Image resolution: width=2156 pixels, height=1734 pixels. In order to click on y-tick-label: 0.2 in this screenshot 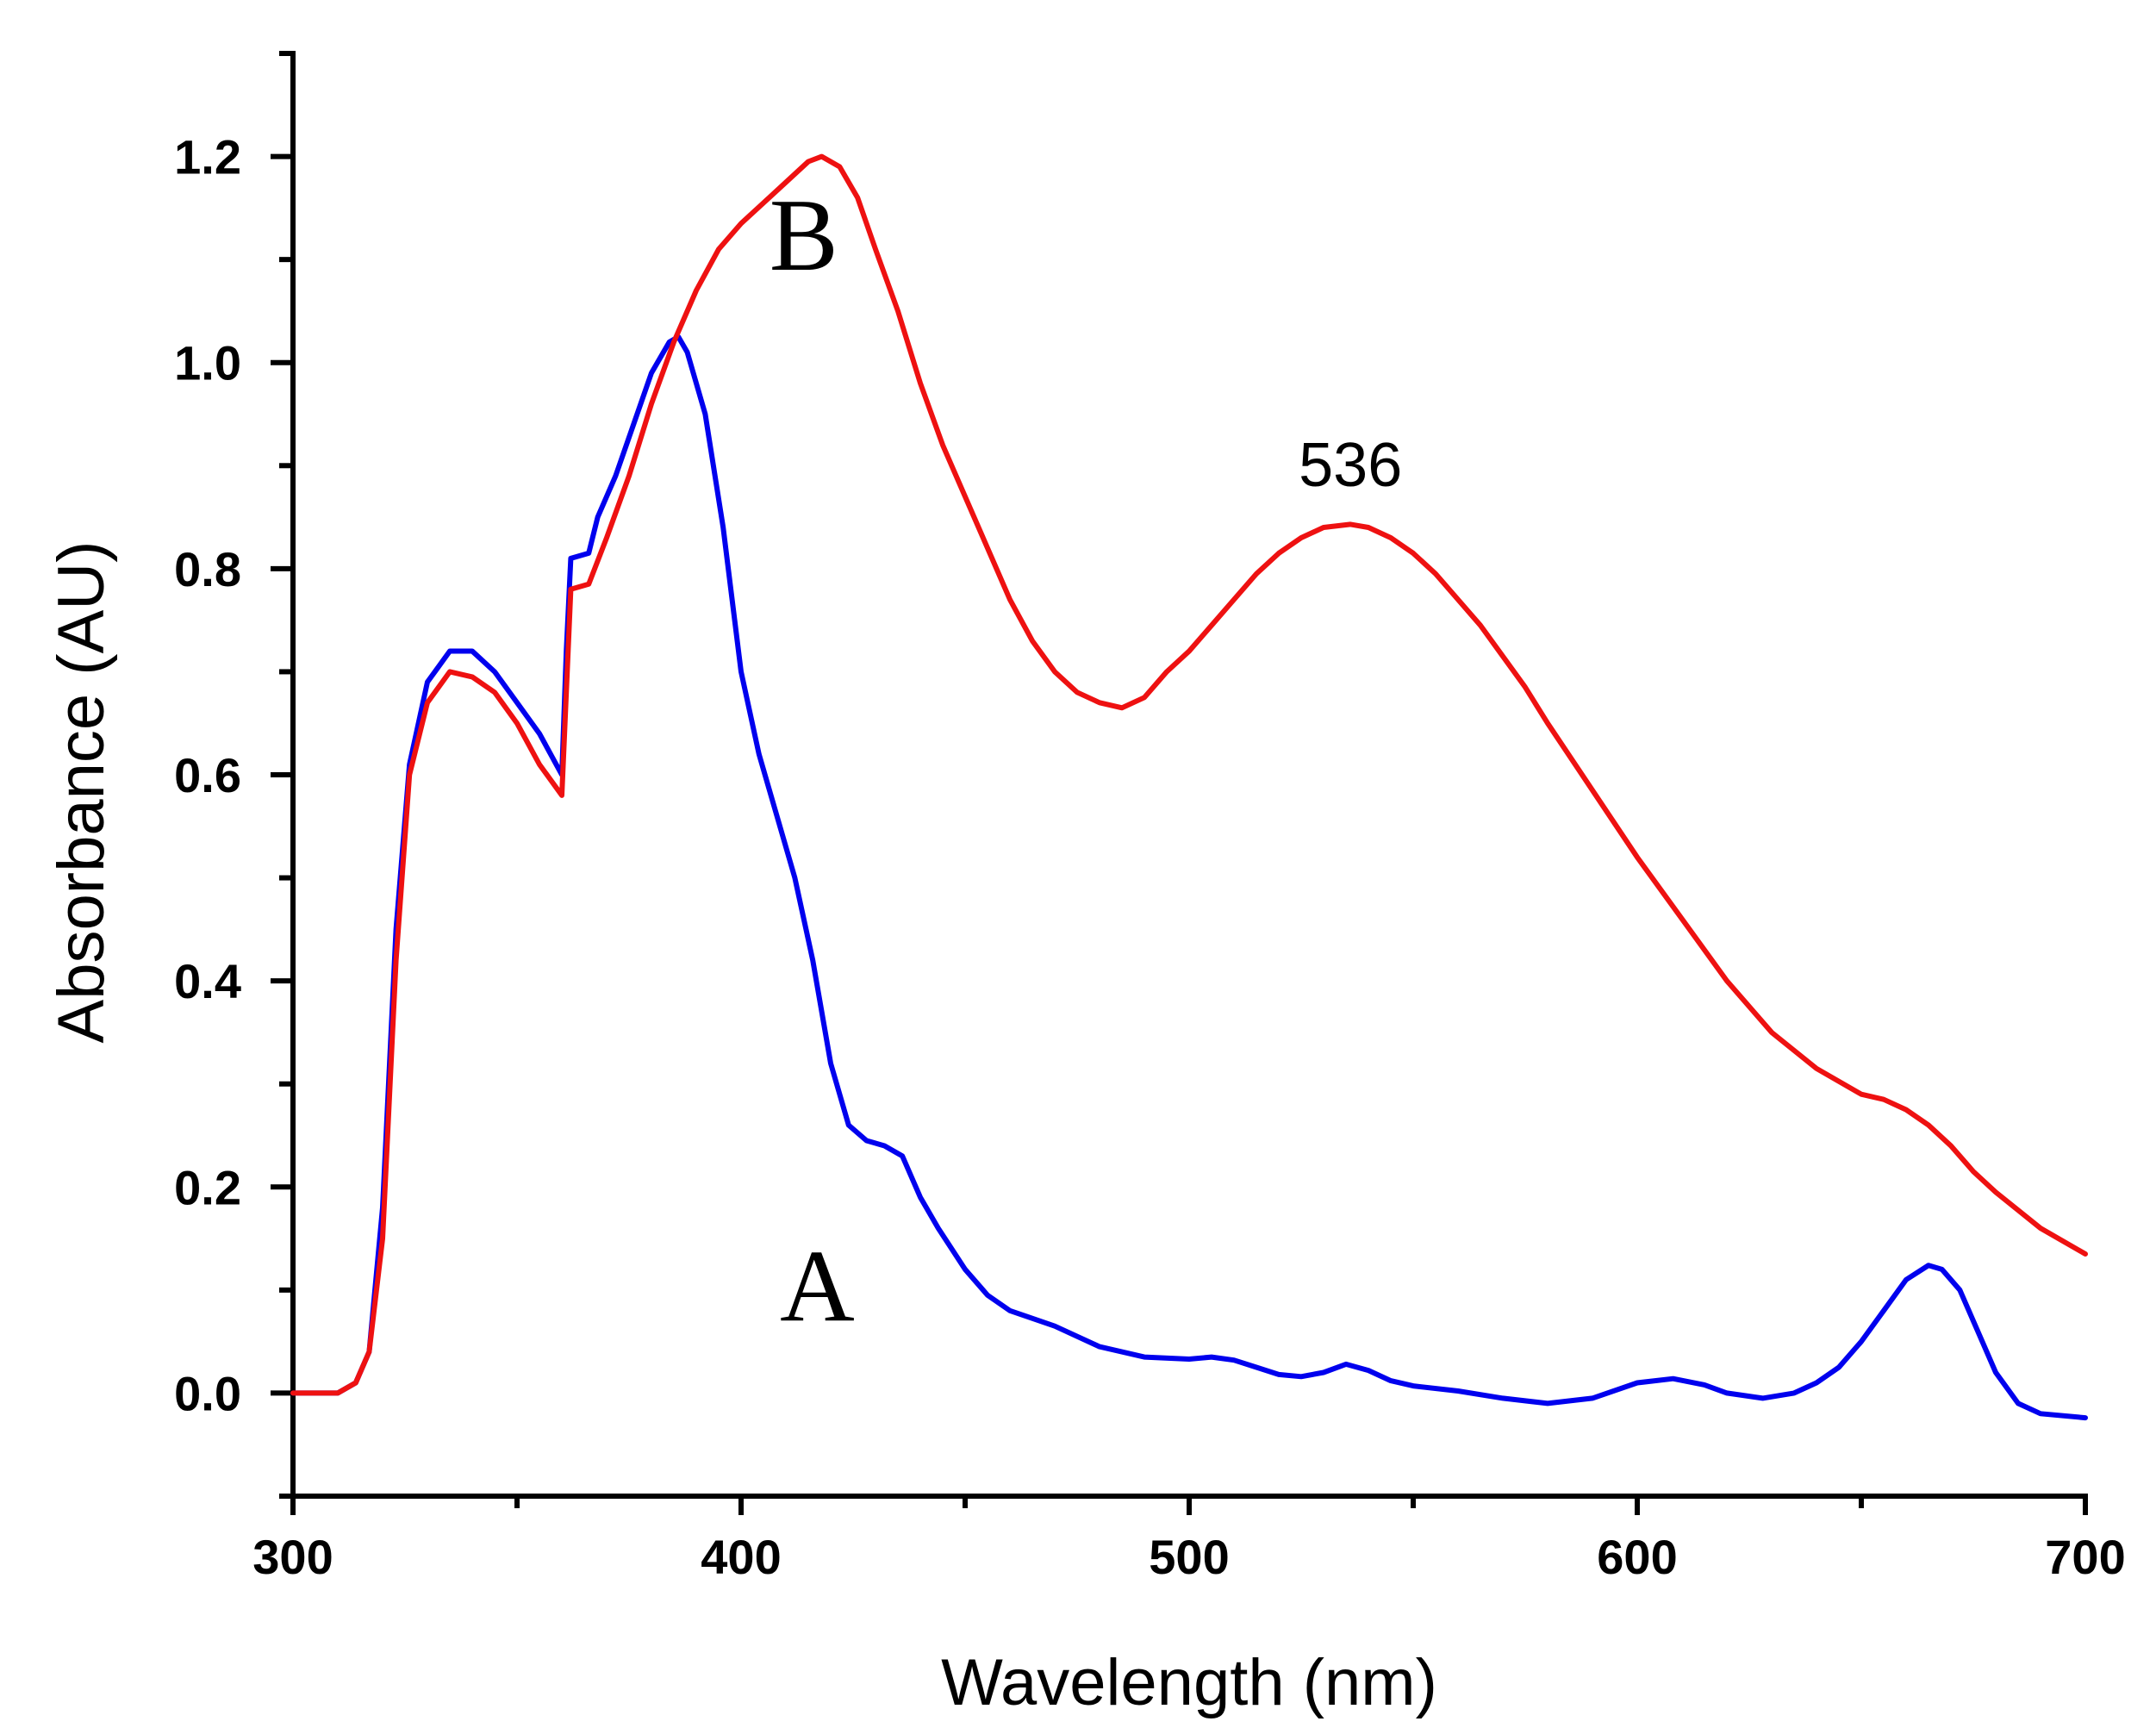, I will do `click(207, 1187)`.